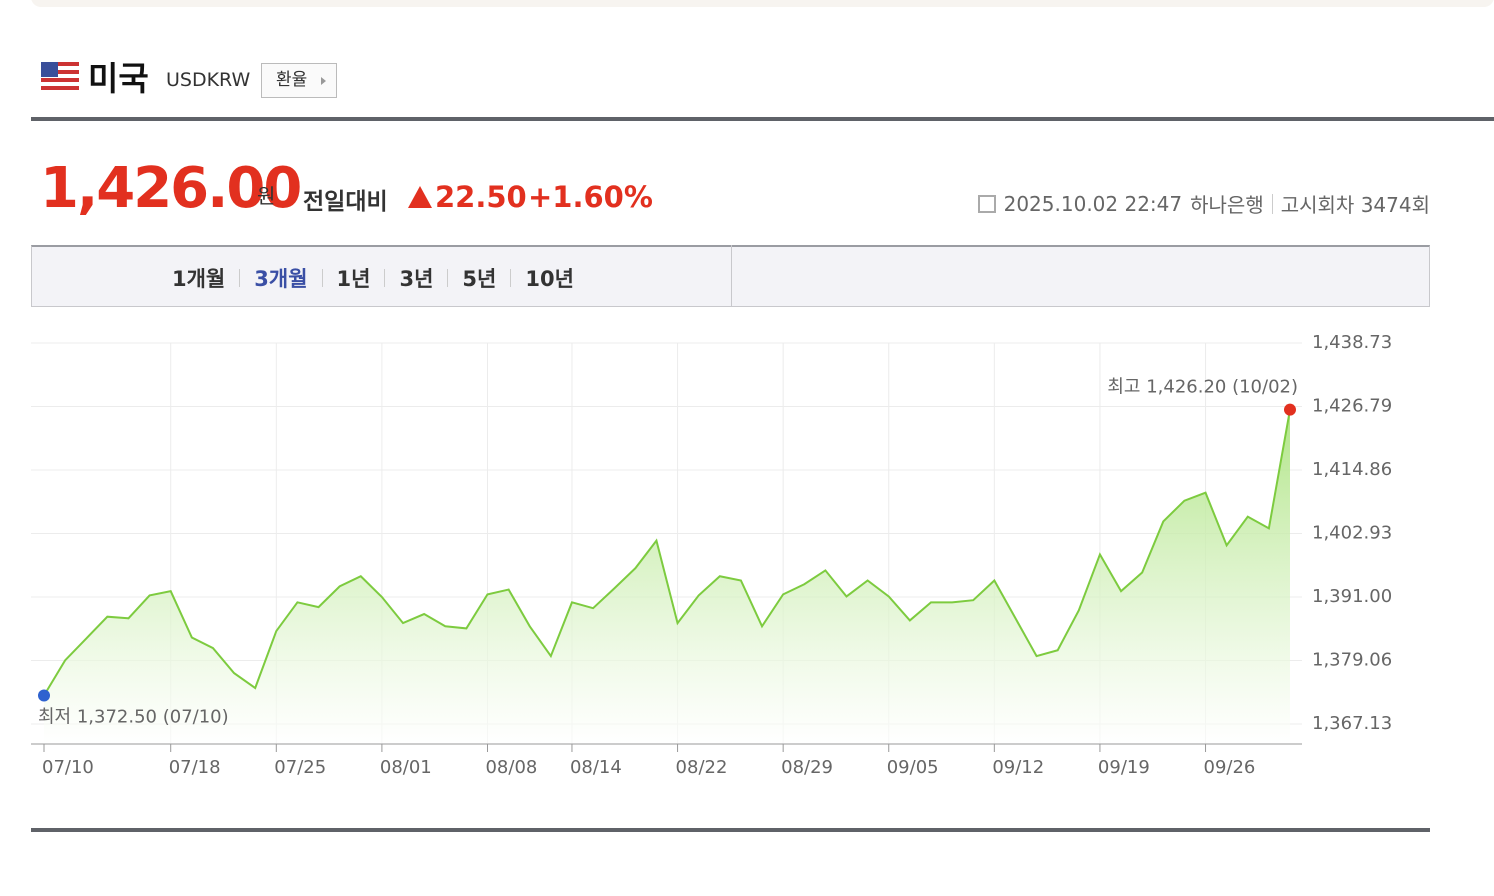  Describe the element at coordinates (406, 767) in the screenshot. I see `x-tick-label: 08/01` at that location.